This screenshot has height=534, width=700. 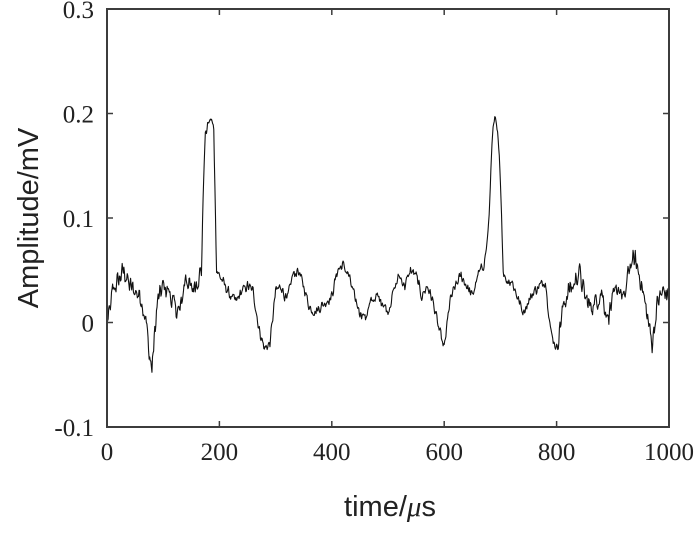 What do you see at coordinates (88, 324) in the screenshot?
I see `y-tick-label: 0` at bounding box center [88, 324].